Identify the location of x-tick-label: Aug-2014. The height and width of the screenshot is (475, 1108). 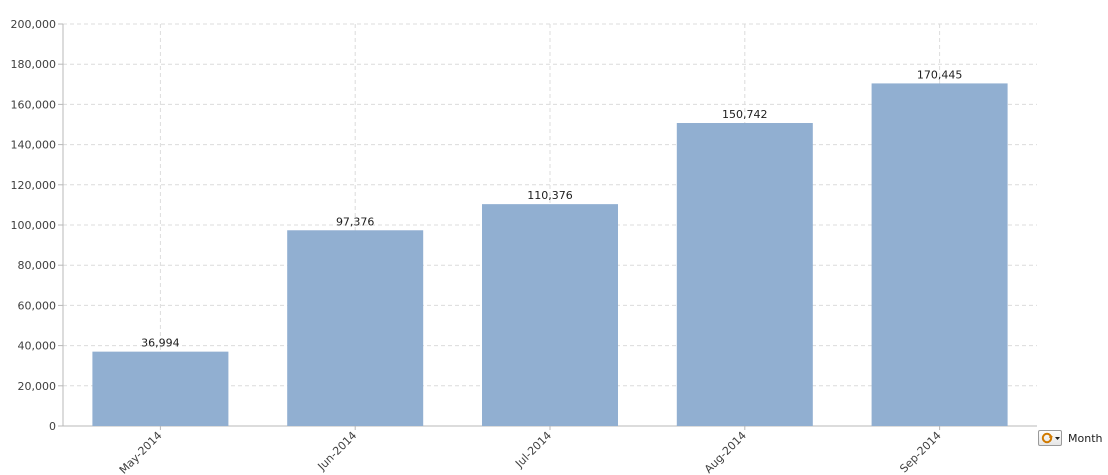
(725, 452).